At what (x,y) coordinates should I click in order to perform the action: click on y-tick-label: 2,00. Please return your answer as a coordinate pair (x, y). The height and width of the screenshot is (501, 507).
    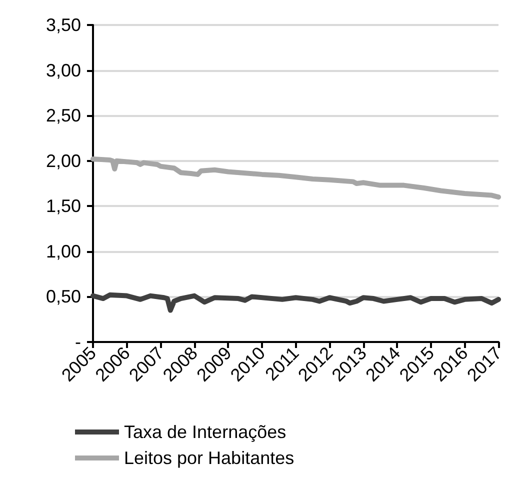
    Looking at the image, I should click on (63, 160).